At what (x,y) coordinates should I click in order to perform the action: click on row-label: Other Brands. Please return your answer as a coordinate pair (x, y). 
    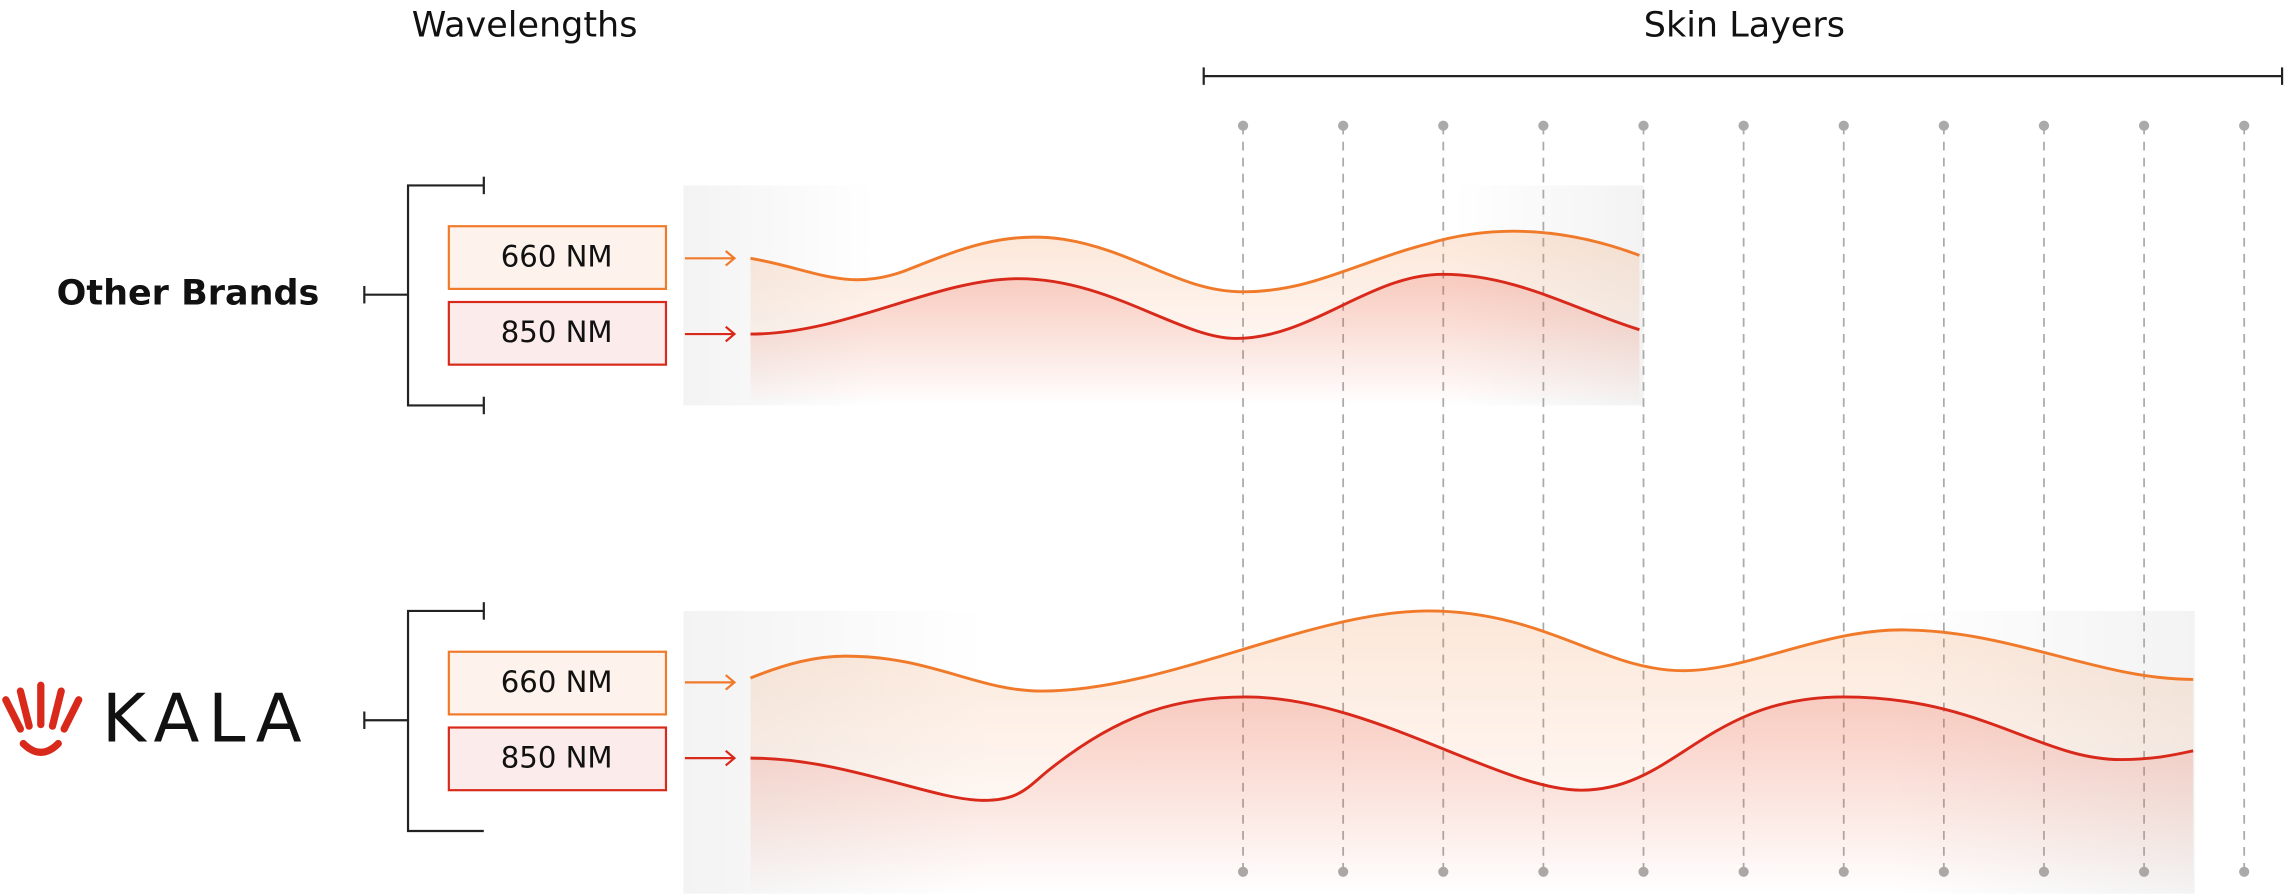
    Looking at the image, I should click on (188, 294).